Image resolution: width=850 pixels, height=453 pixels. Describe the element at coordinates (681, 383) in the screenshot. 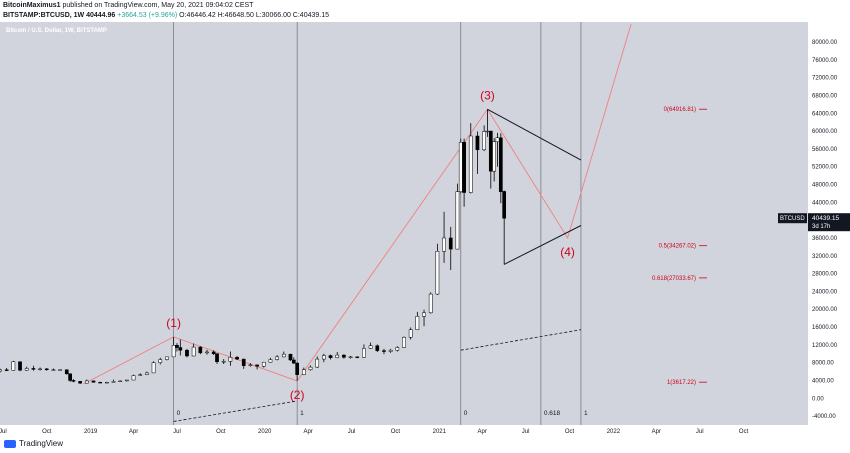

I see `fib-level-label: 1(3617.22)` at that location.